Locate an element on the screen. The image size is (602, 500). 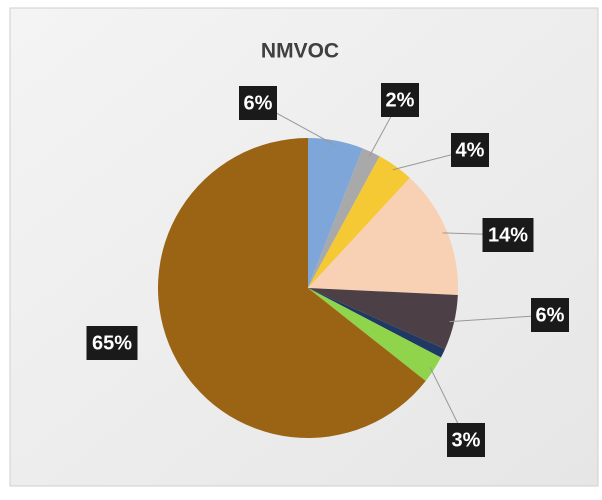
chart-title: NMVOC is located at coordinates (300, 51).